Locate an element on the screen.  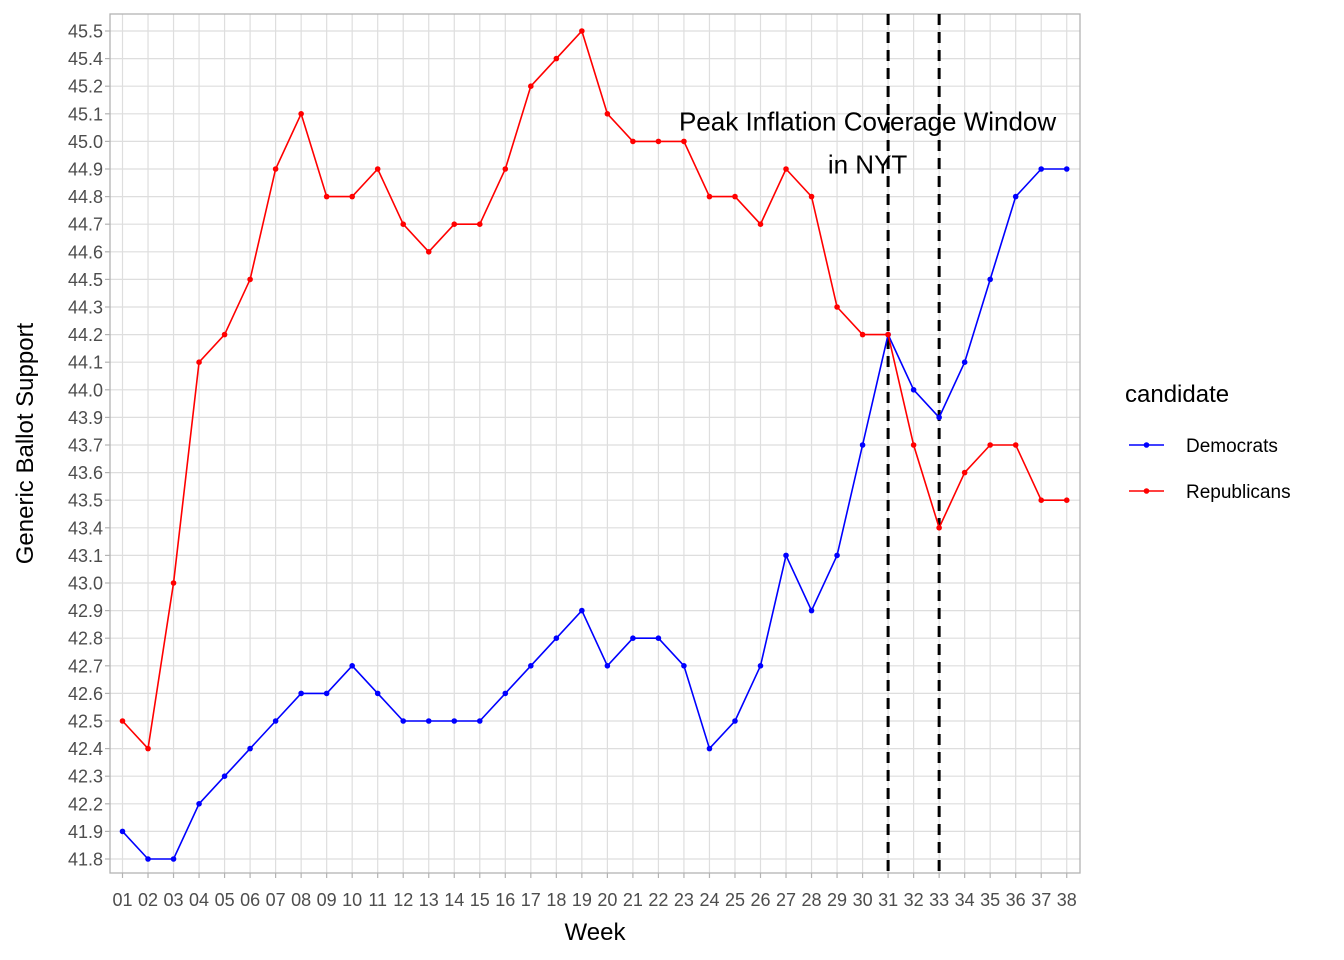
y-tick-label: 44.2 is located at coordinates (85, 335).